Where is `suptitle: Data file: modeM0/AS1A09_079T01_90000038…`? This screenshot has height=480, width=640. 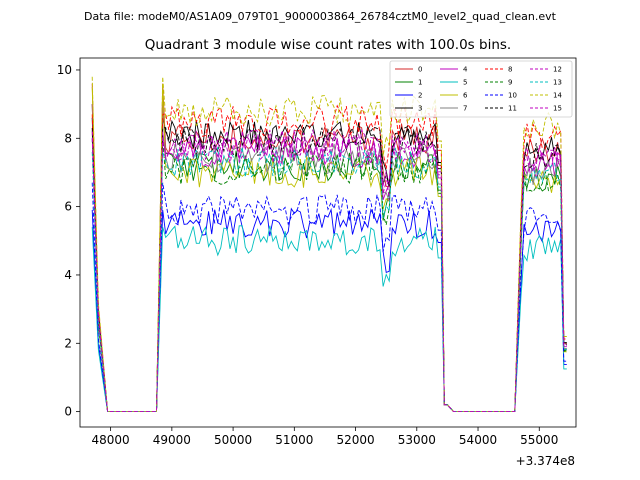 suptitle: Data file: modeM0/AS1A09_079T01_90000038… is located at coordinates (320, 16).